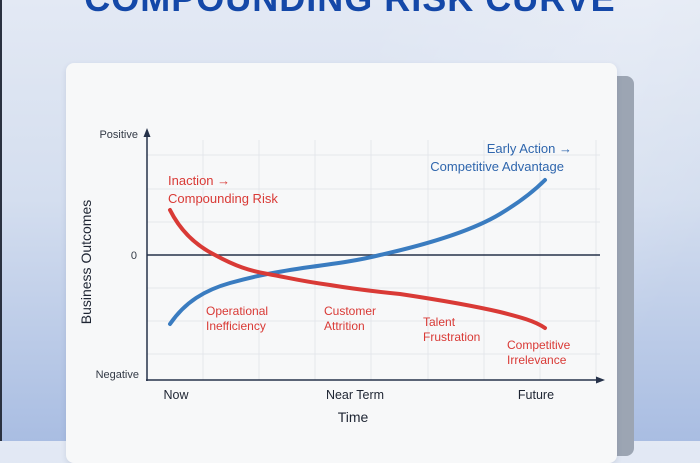 The height and width of the screenshot is (463, 700). Describe the element at coordinates (344, 326) in the screenshot. I see `annotation-customer-line2: Attrition` at that location.